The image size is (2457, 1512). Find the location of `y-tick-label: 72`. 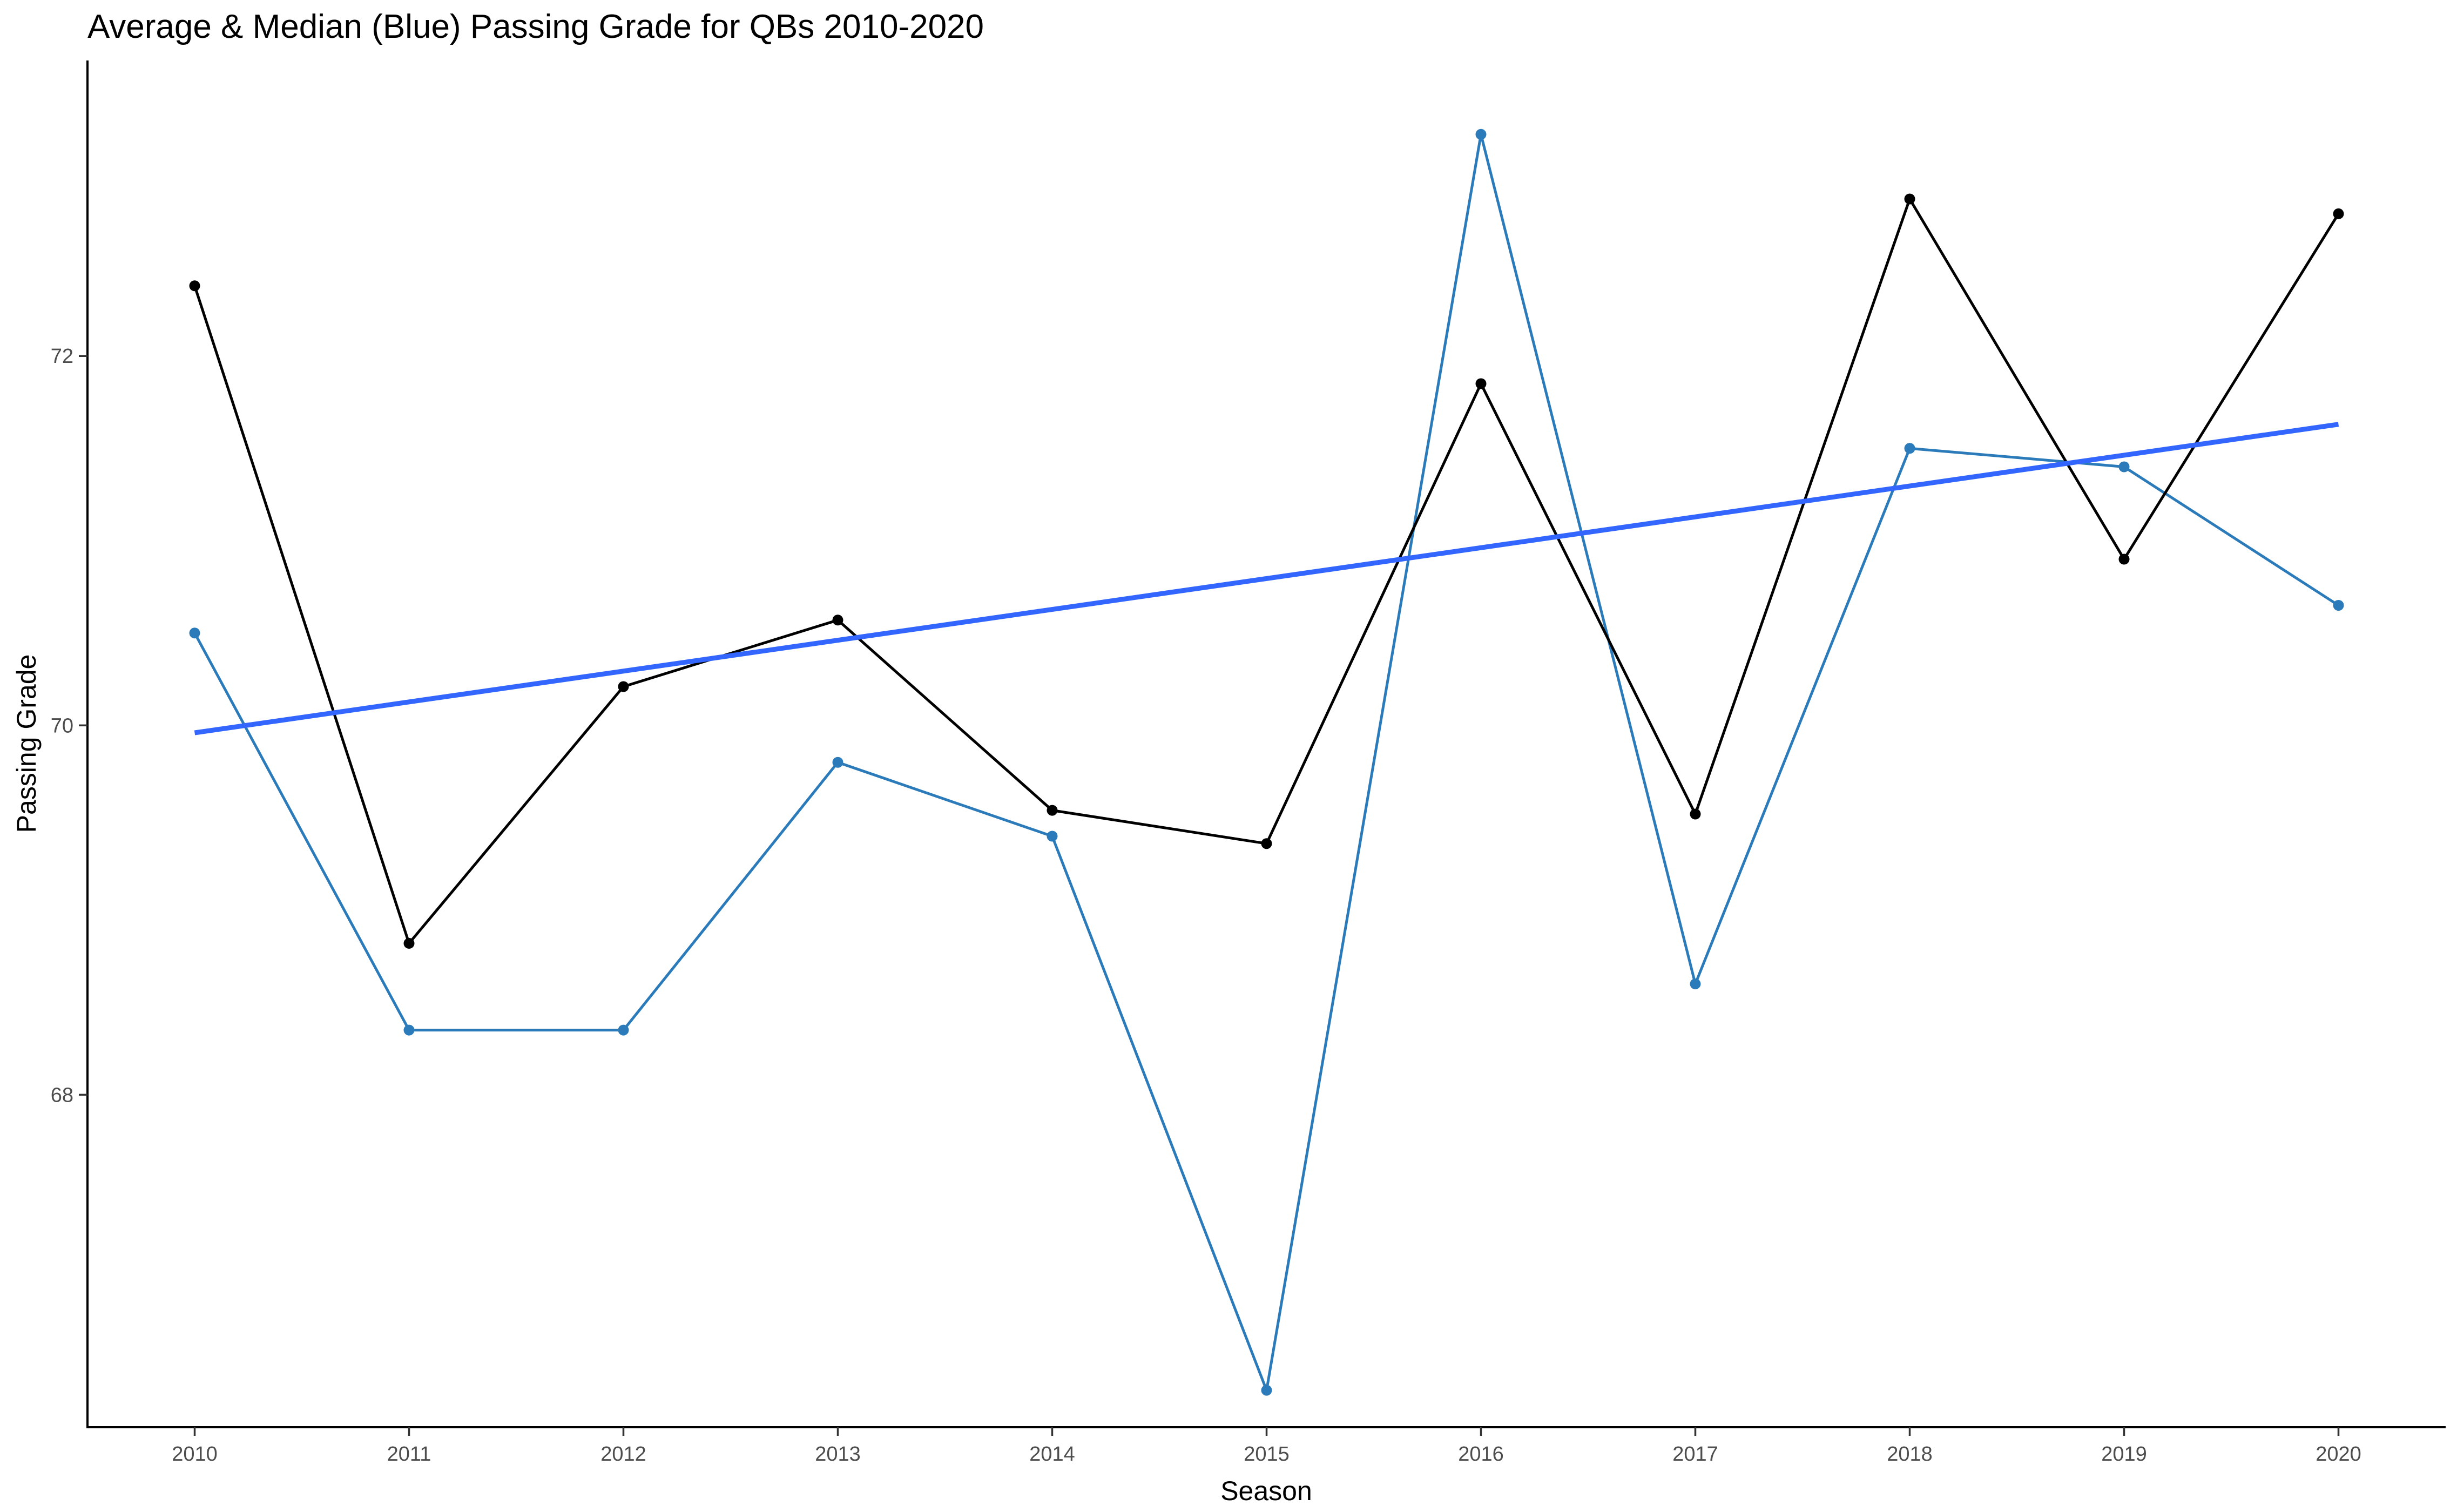

y-tick-label: 72 is located at coordinates (62, 357).